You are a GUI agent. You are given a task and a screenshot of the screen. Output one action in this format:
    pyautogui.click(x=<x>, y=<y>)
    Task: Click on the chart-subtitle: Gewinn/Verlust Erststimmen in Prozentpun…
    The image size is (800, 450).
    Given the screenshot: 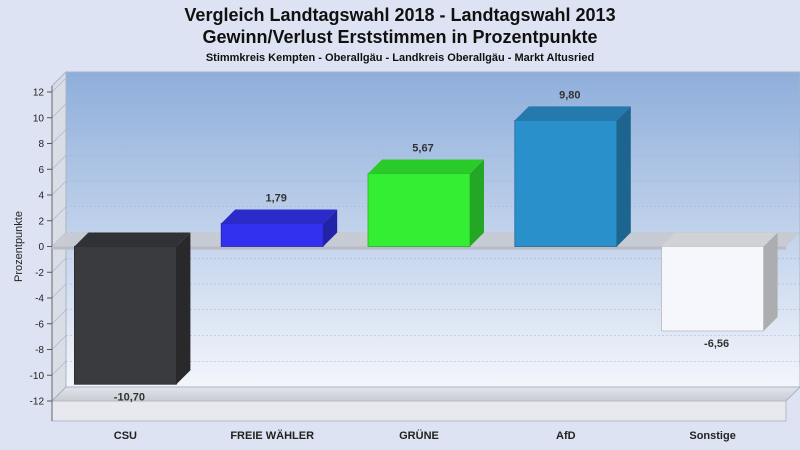 What is the action you would take?
    pyautogui.click(x=400, y=37)
    